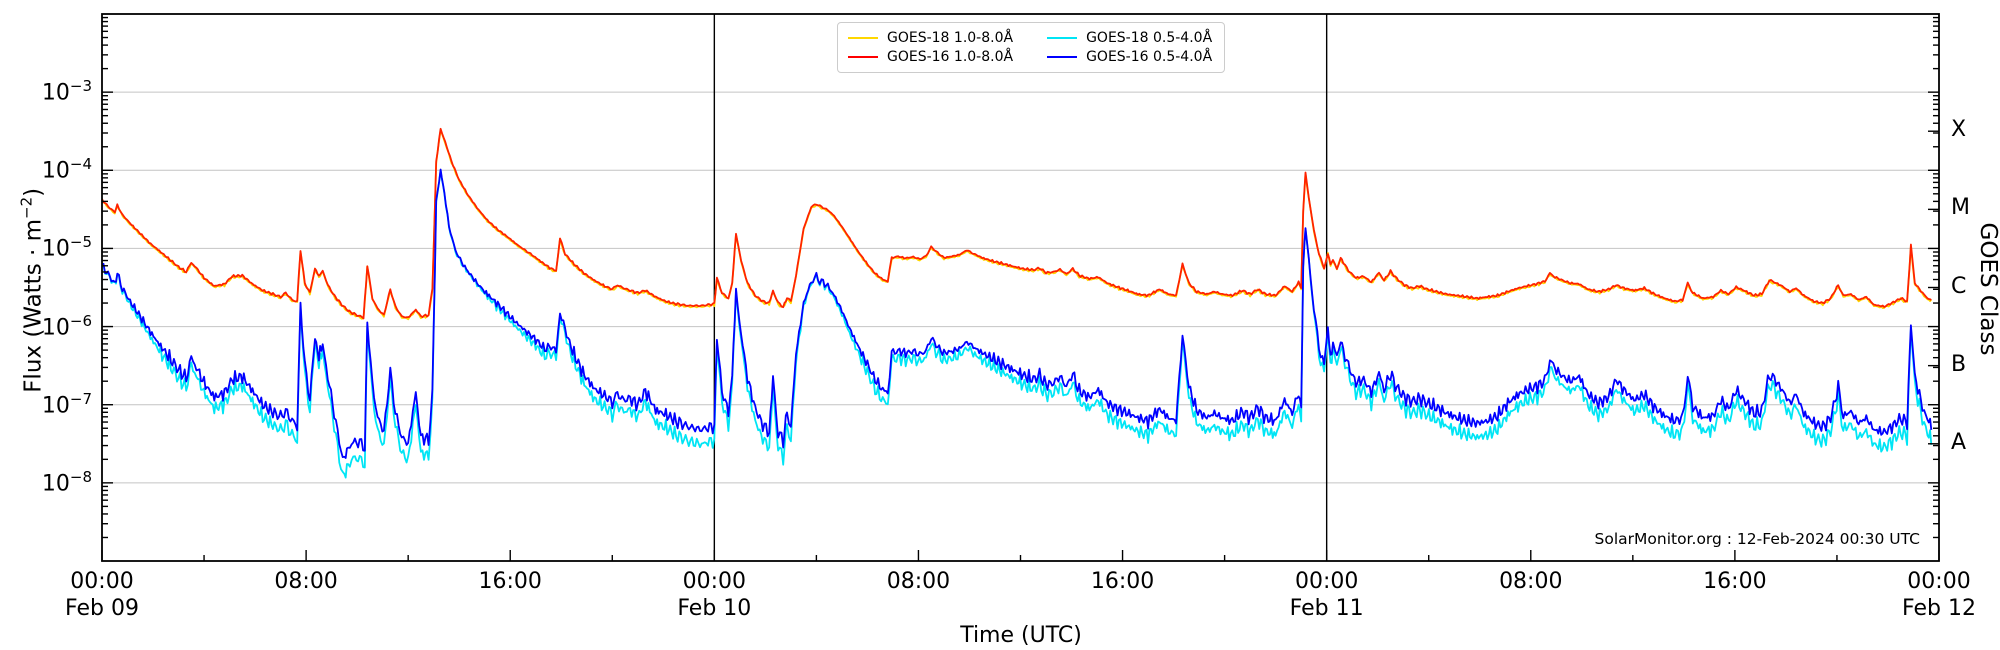 Image resolution: width=2000 pixels, height=650 pixels. What do you see at coordinates (1757, 539) in the screenshot?
I see `solarmonitor-annotation: SolarMonitor.org : 12-Feb-2024 00:30 UTC` at bounding box center [1757, 539].